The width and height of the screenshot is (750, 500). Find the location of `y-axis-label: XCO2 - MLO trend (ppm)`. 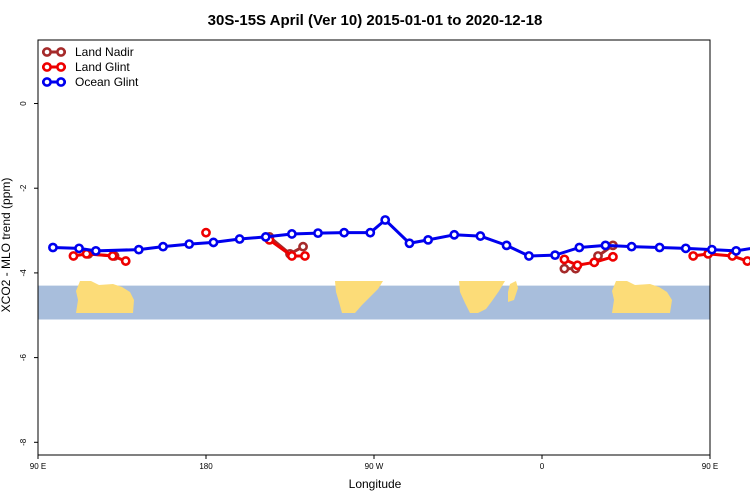

y-axis-label: XCO2 - MLO trend (ppm) is located at coordinates (6, 245).